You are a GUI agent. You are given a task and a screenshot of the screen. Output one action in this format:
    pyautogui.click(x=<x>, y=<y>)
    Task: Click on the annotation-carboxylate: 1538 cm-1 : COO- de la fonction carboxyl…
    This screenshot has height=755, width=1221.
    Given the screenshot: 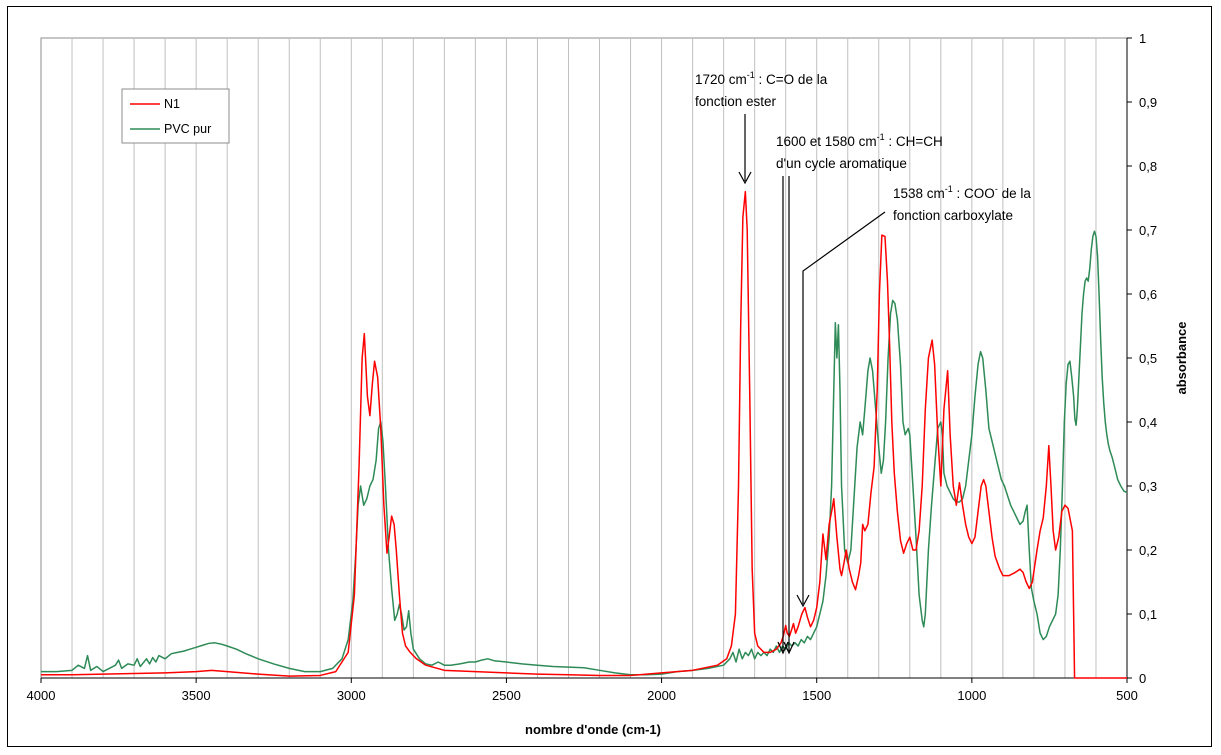 What is the action you would take?
    pyautogui.click(x=913, y=396)
    